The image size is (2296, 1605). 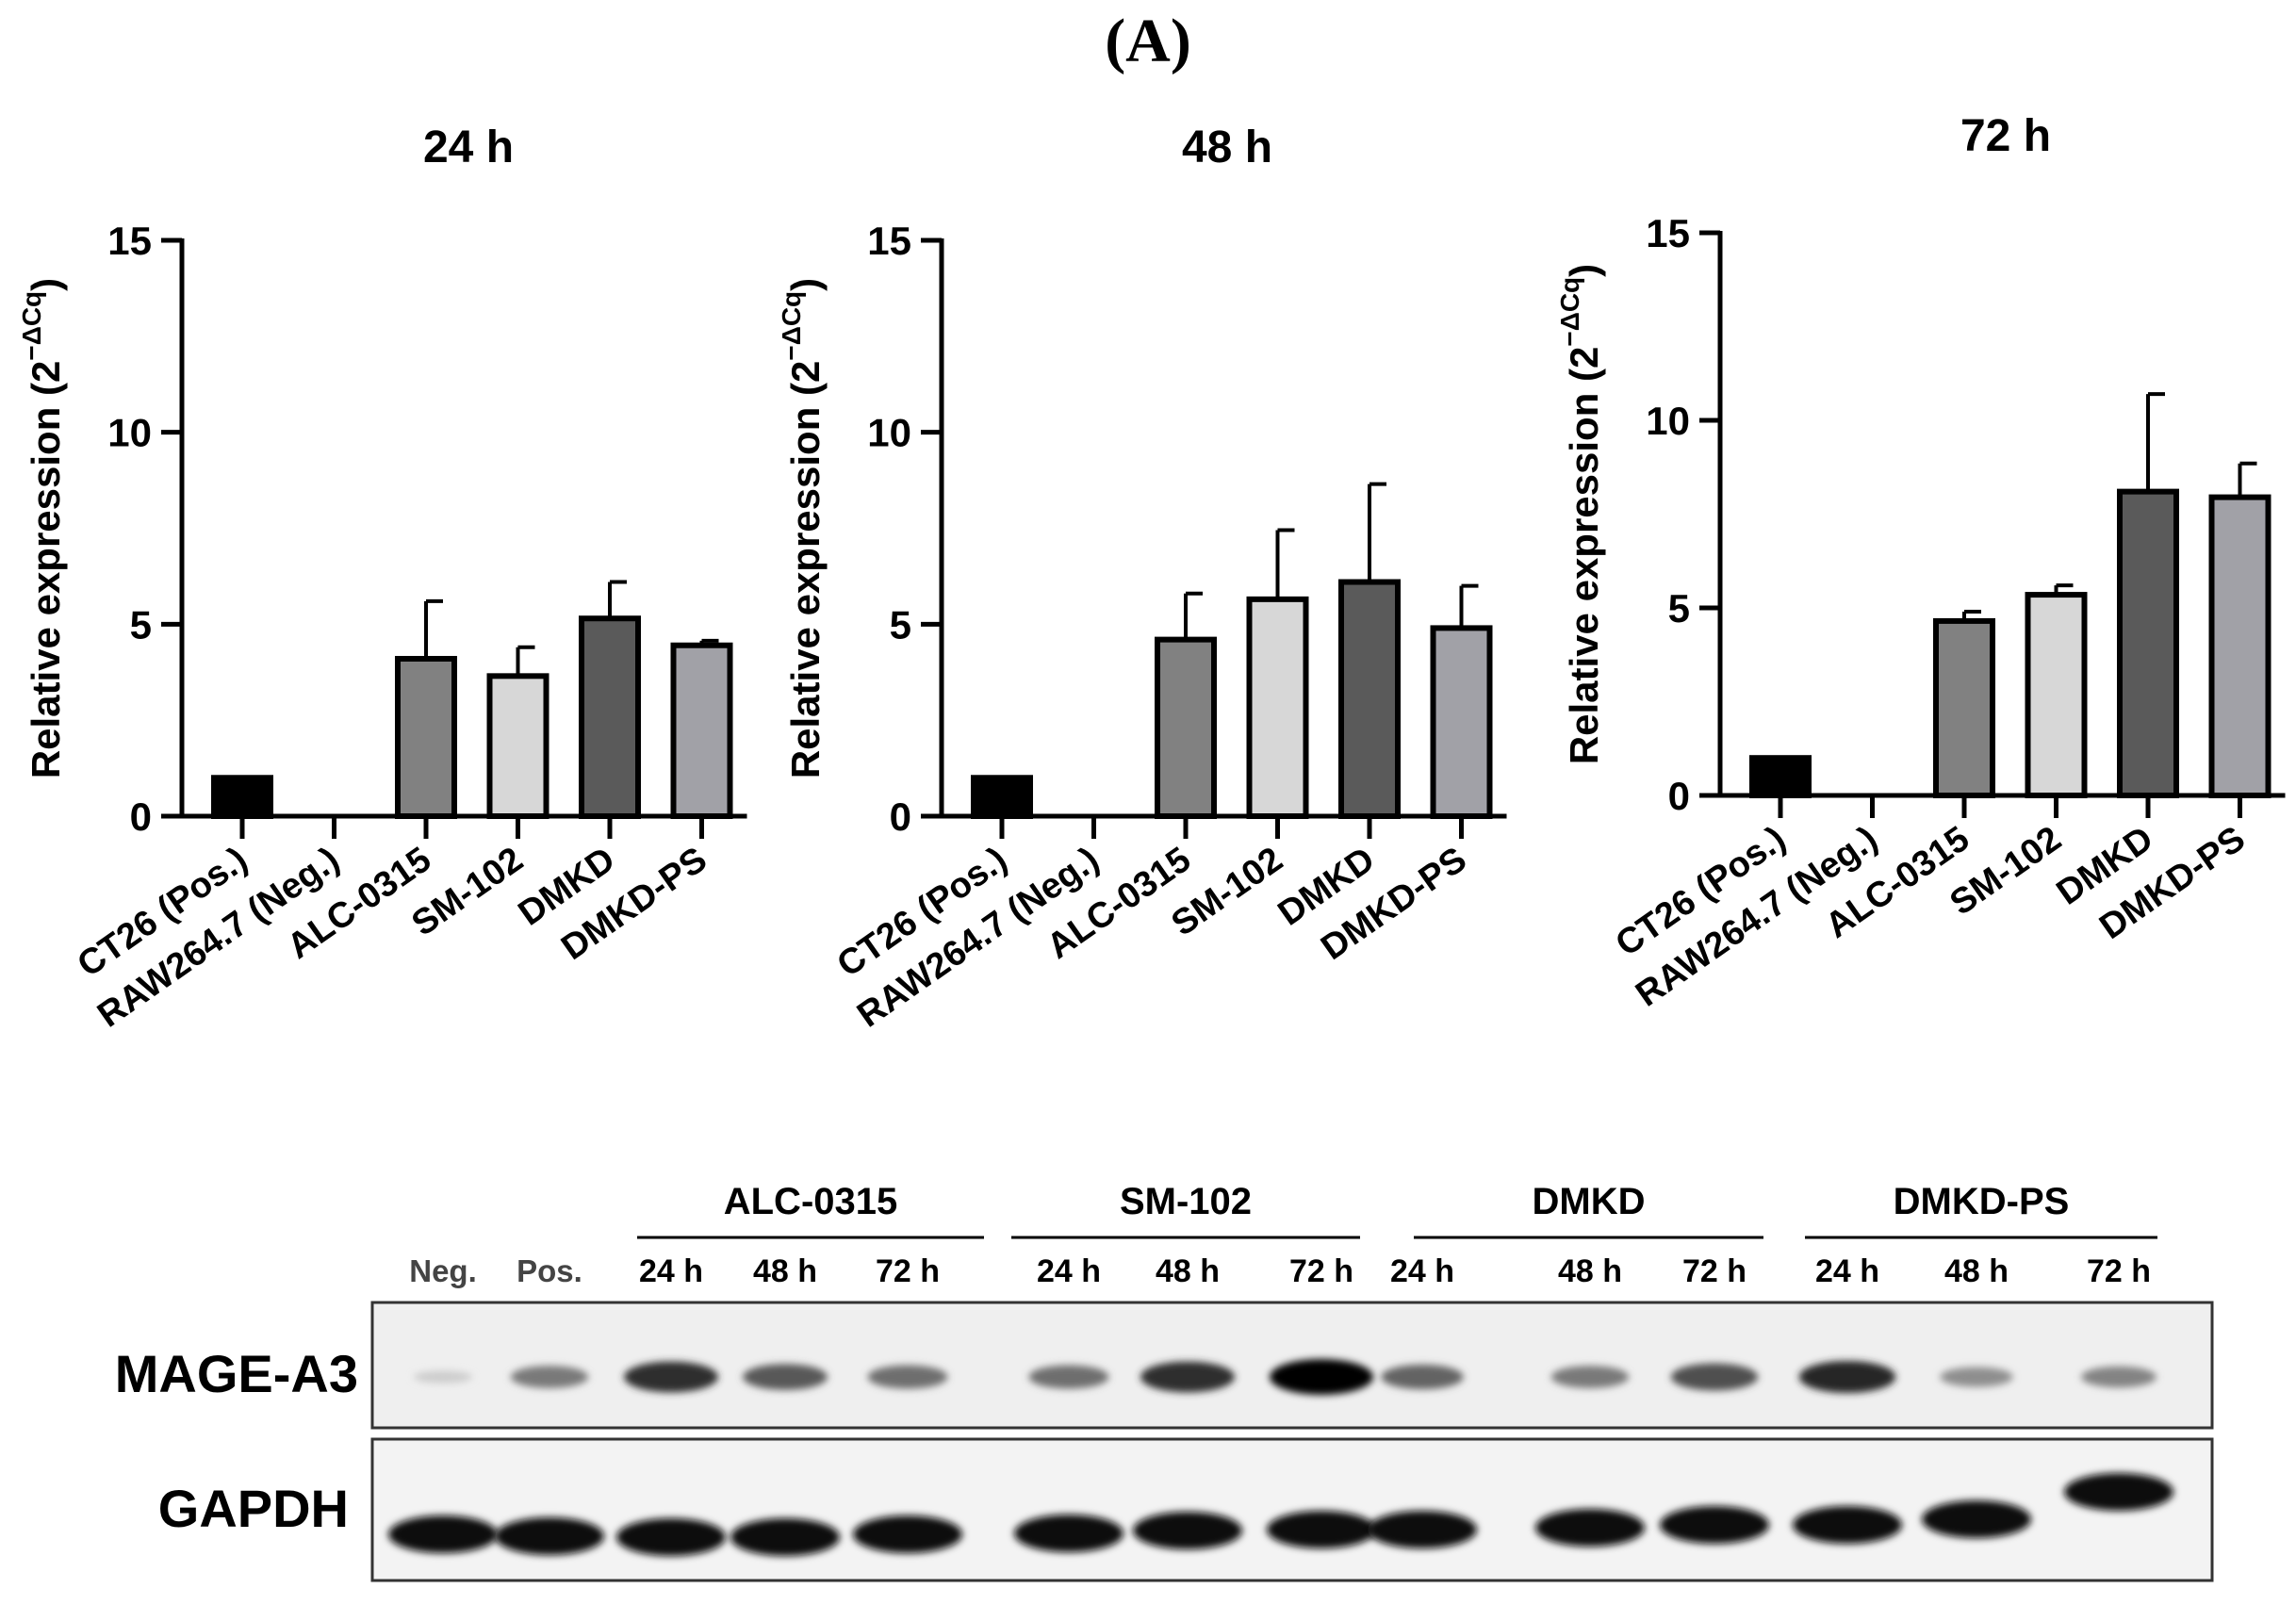 I want to click on chart-title: 48 h, so click(x=1227, y=147).